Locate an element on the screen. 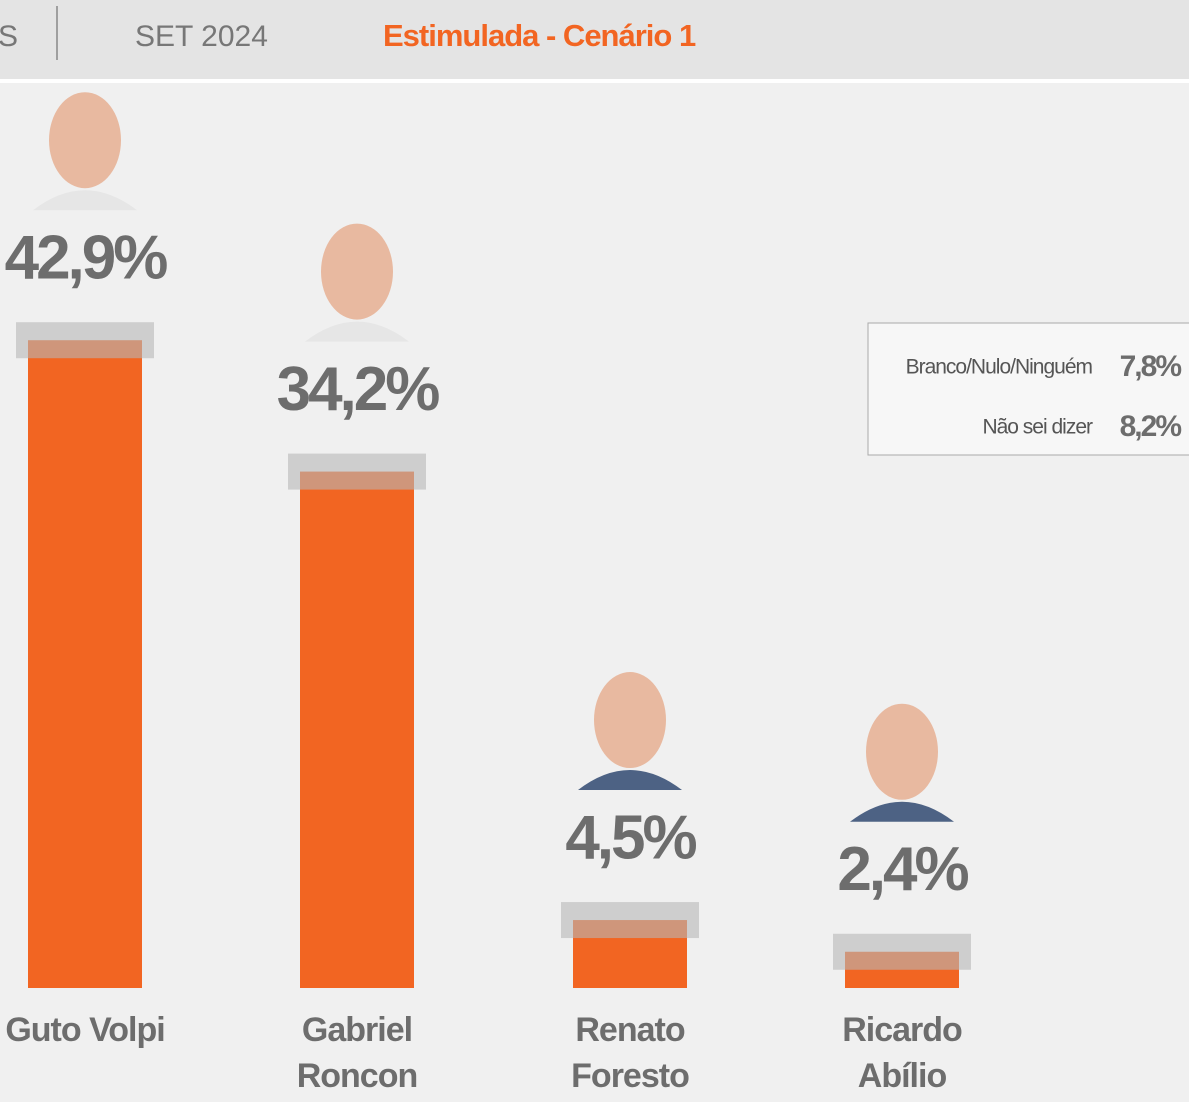  value-label: 42,9% is located at coordinates (86, 258).